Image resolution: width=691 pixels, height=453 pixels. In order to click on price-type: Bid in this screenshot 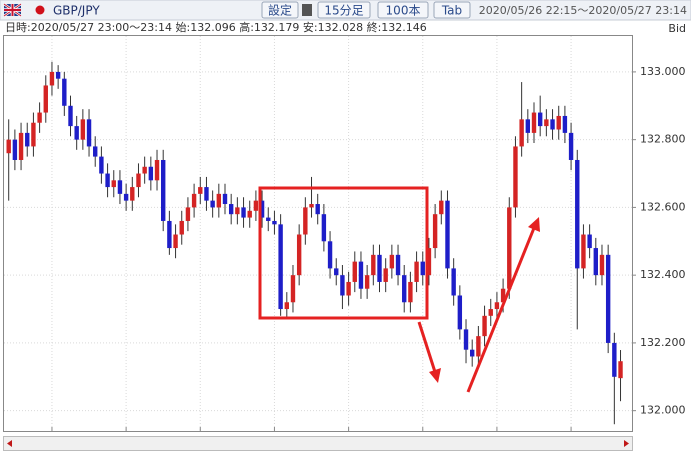, I will do `click(677, 28)`.